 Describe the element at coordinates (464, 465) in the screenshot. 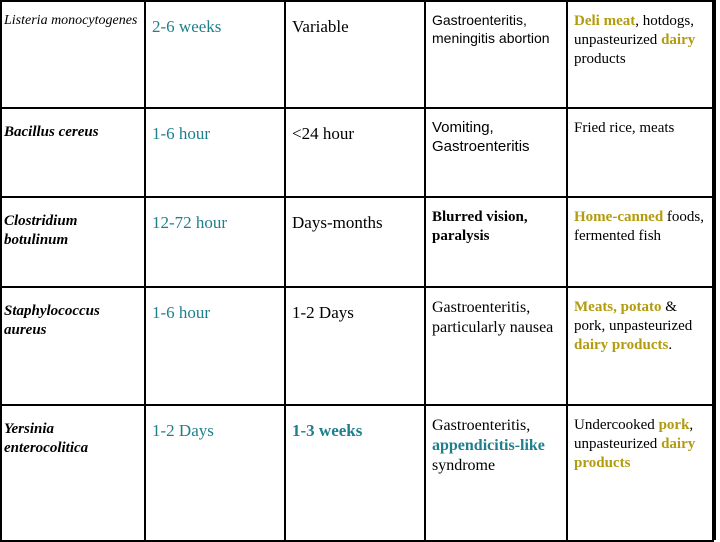

I see `symptom-text: syndrome` at that location.